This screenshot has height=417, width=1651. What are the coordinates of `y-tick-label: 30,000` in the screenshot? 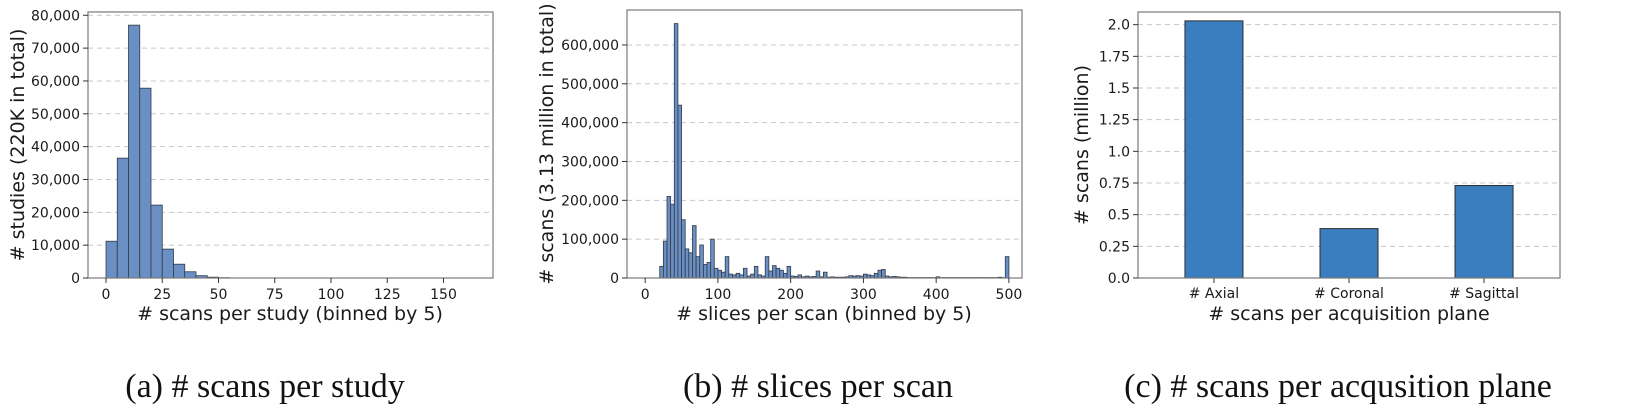 It's located at (55, 180).